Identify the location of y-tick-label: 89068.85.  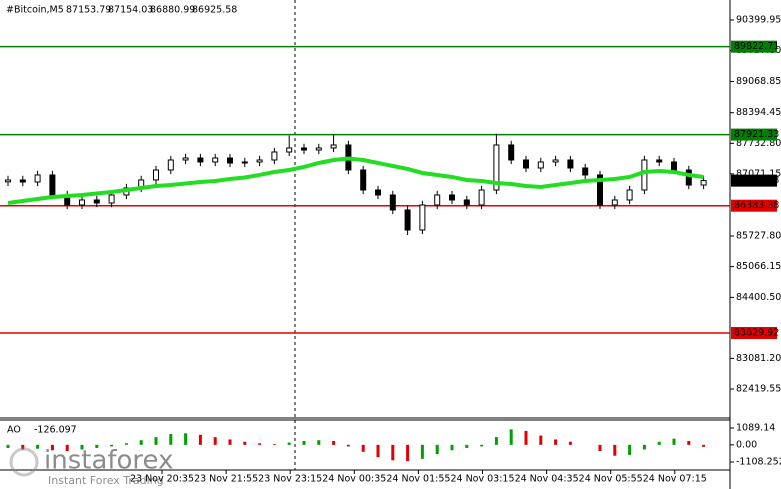
(758, 81).